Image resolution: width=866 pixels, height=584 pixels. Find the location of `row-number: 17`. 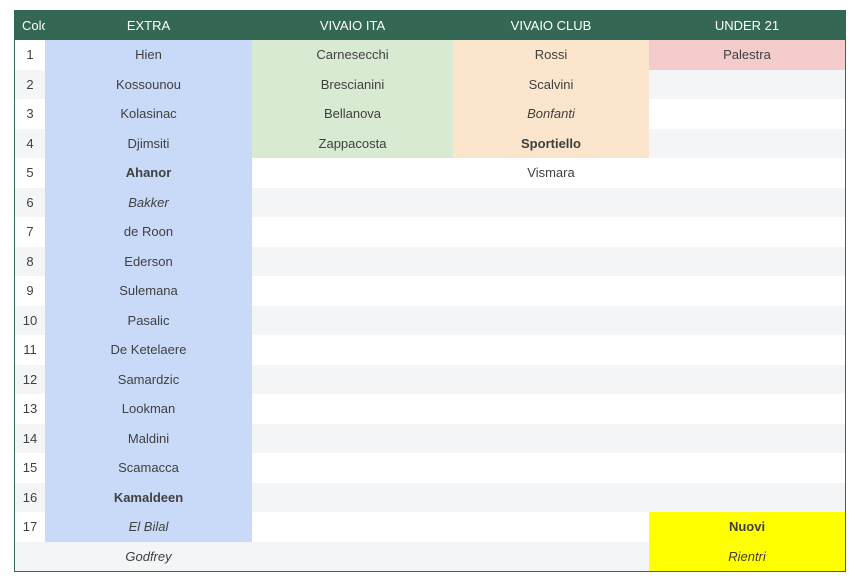

row-number: 17 is located at coordinates (30, 527).